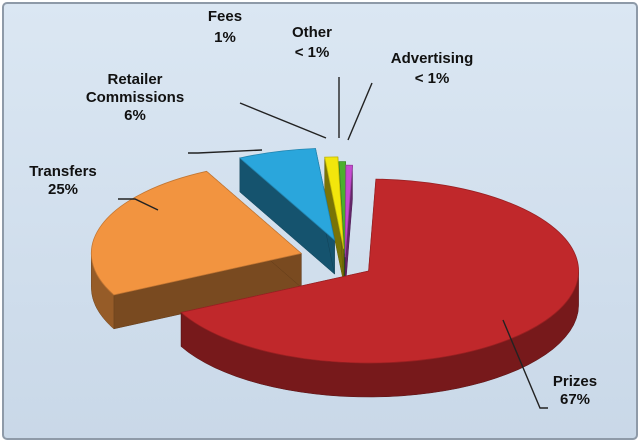 The image size is (640, 442). I want to click on slice-label-gaming-vendor-fees: GamingVendorFees1%, so click(225, 23).